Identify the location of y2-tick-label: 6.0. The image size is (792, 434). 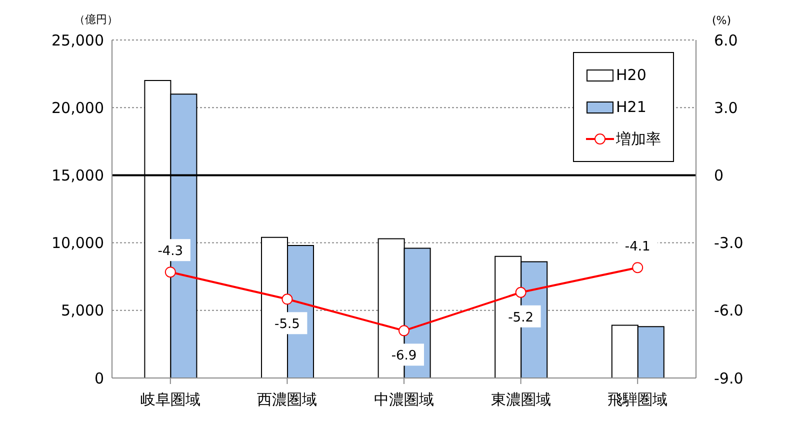
(726, 40).